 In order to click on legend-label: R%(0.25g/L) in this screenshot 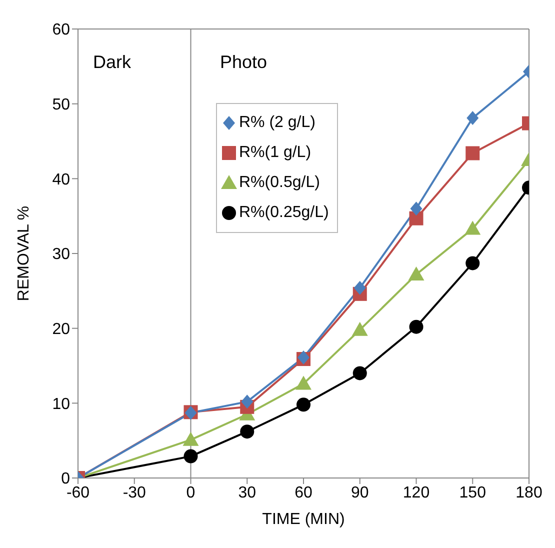, I will do `click(284, 213)`.